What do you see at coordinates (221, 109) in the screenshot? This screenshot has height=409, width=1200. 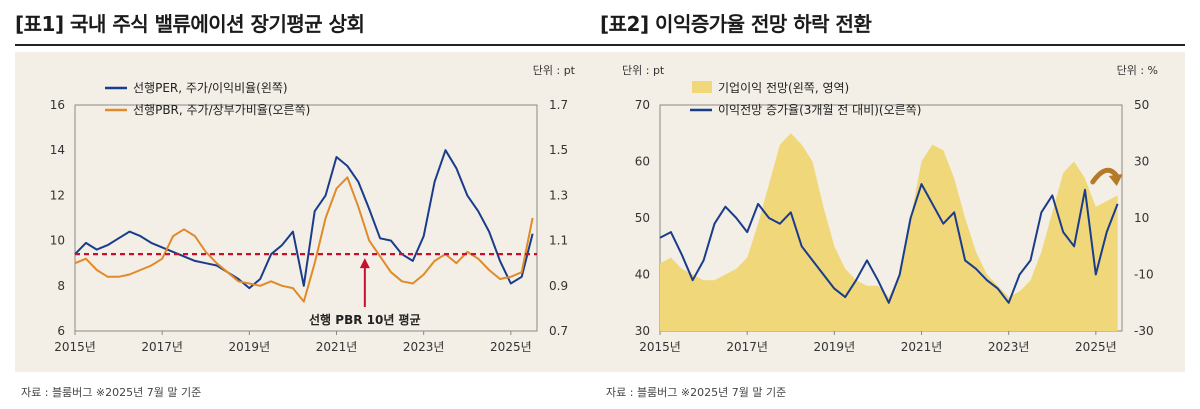 I see `legend-label-1: 선행PBR, 주가/장부가비율(오른쪽)` at bounding box center [221, 109].